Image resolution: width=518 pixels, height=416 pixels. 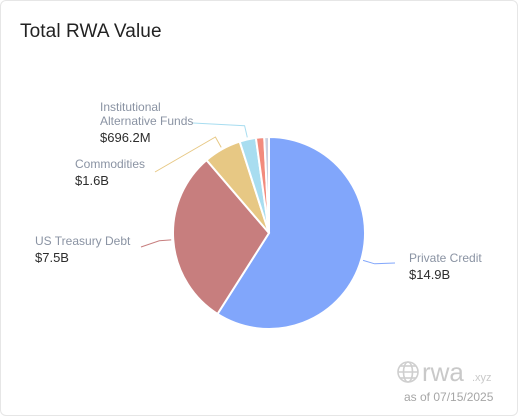 I want to click on watermark-brand: rwa, so click(x=443, y=372).